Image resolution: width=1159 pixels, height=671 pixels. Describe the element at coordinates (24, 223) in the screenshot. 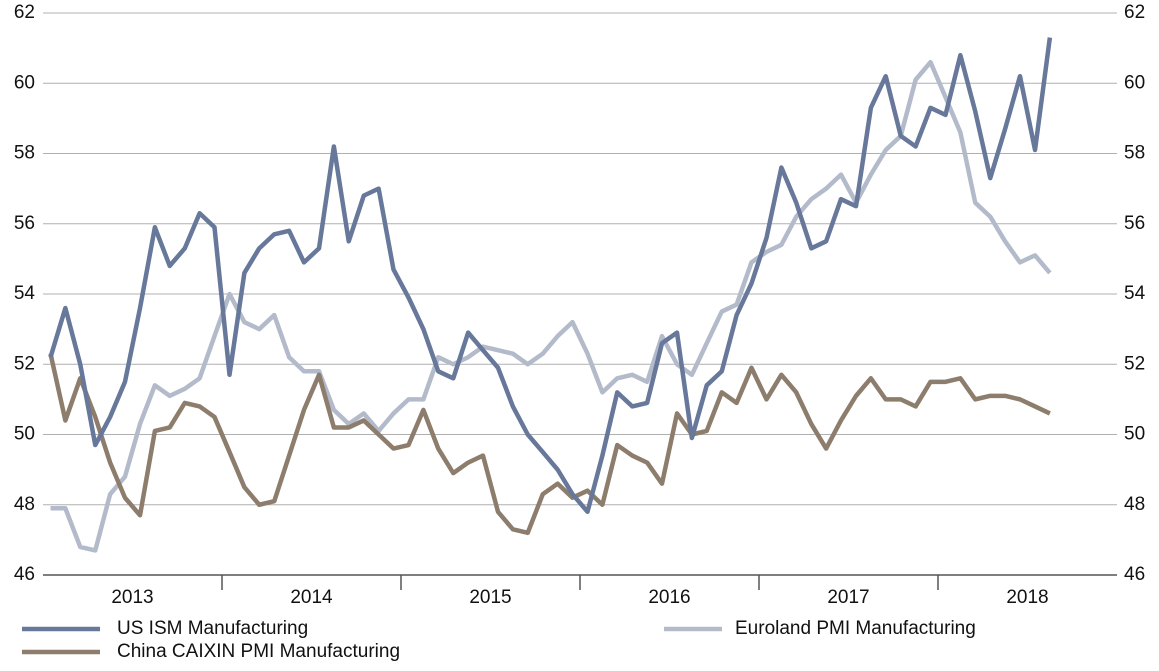

I see `y-tick-label: 56` at that location.